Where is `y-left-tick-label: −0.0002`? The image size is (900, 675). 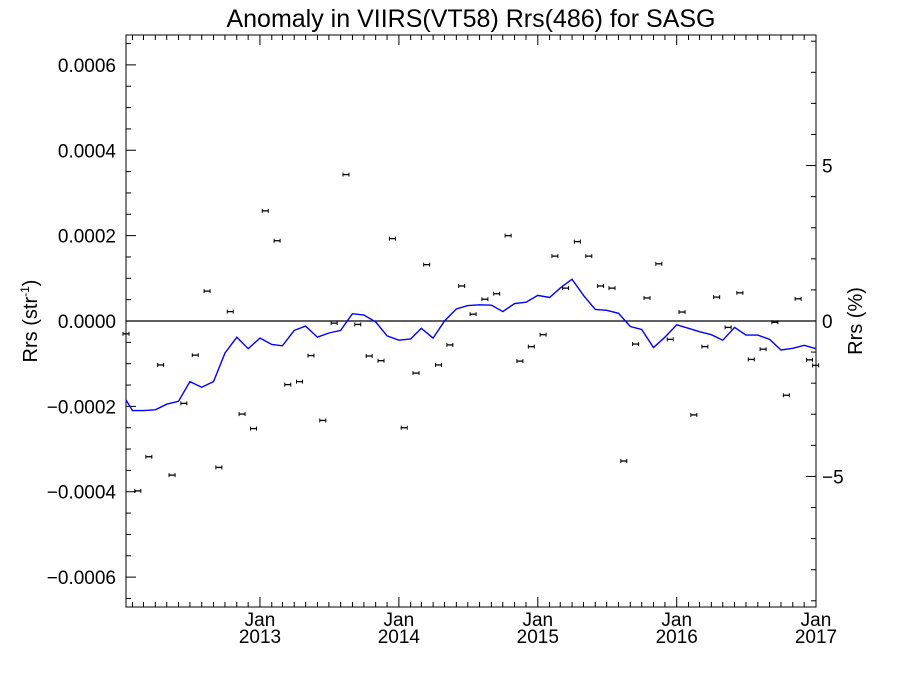
y-left-tick-label: −0.0002 is located at coordinates (81, 407).